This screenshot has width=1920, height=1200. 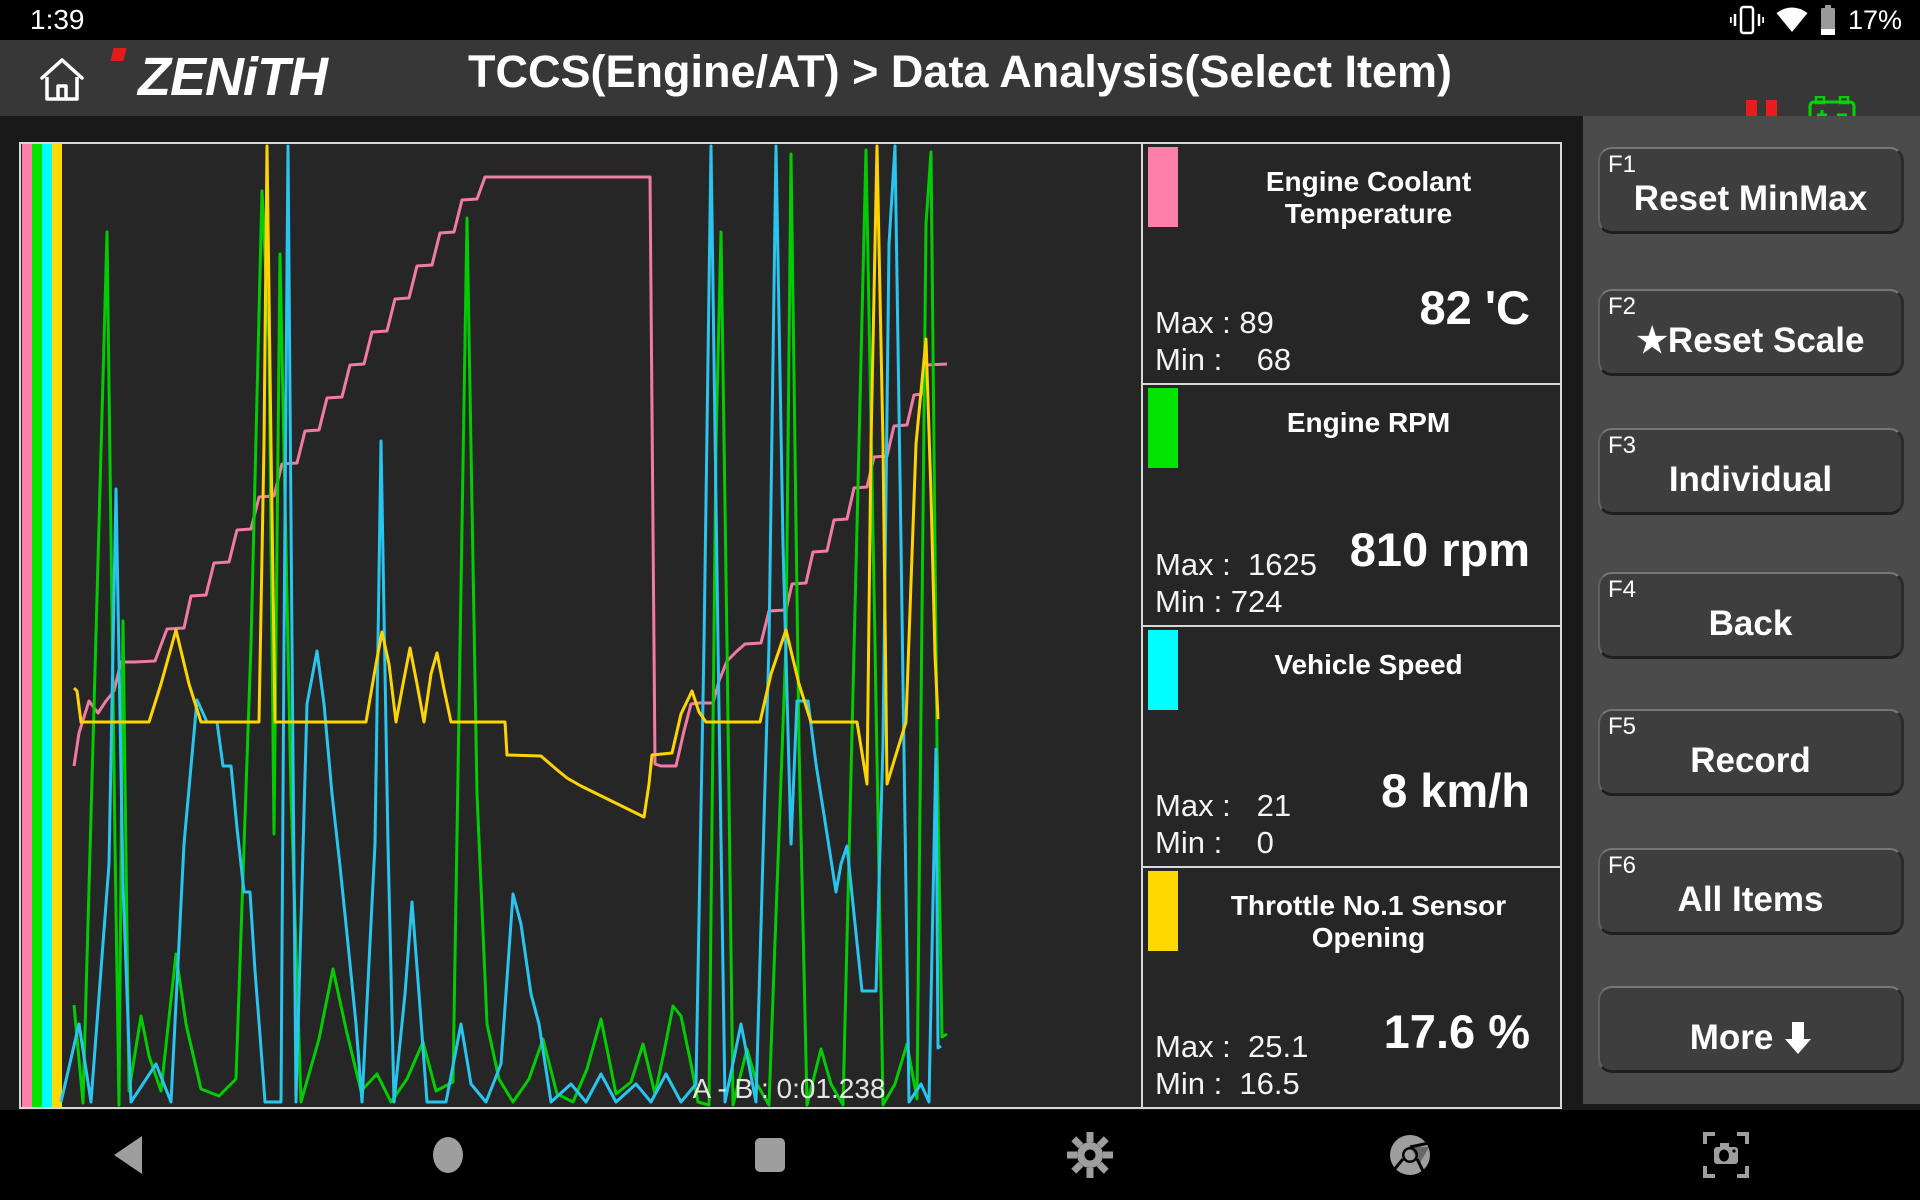 I want to click on gear-icon, so click(x=1090, y=1155).